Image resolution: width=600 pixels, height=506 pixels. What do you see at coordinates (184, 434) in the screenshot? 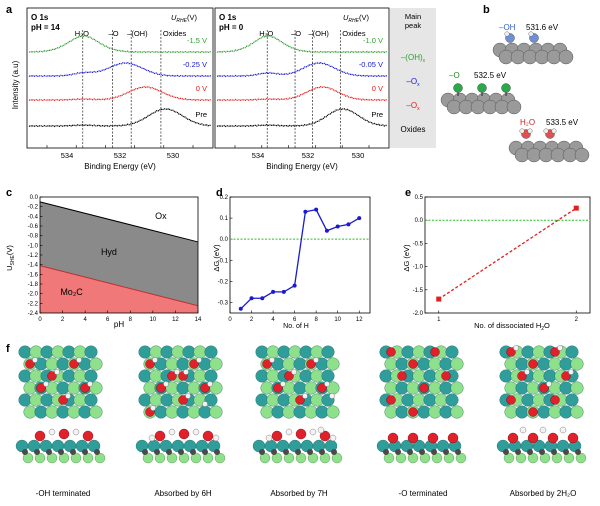
I see `f2-side-oxygen` at bounding box center [184, 434].